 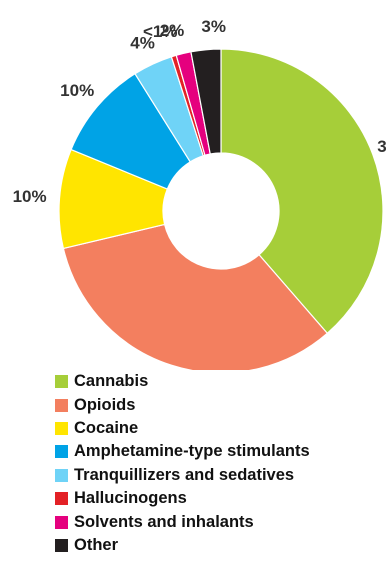 I want to click on legend-item-other: Other, so click(x=182, y=545).